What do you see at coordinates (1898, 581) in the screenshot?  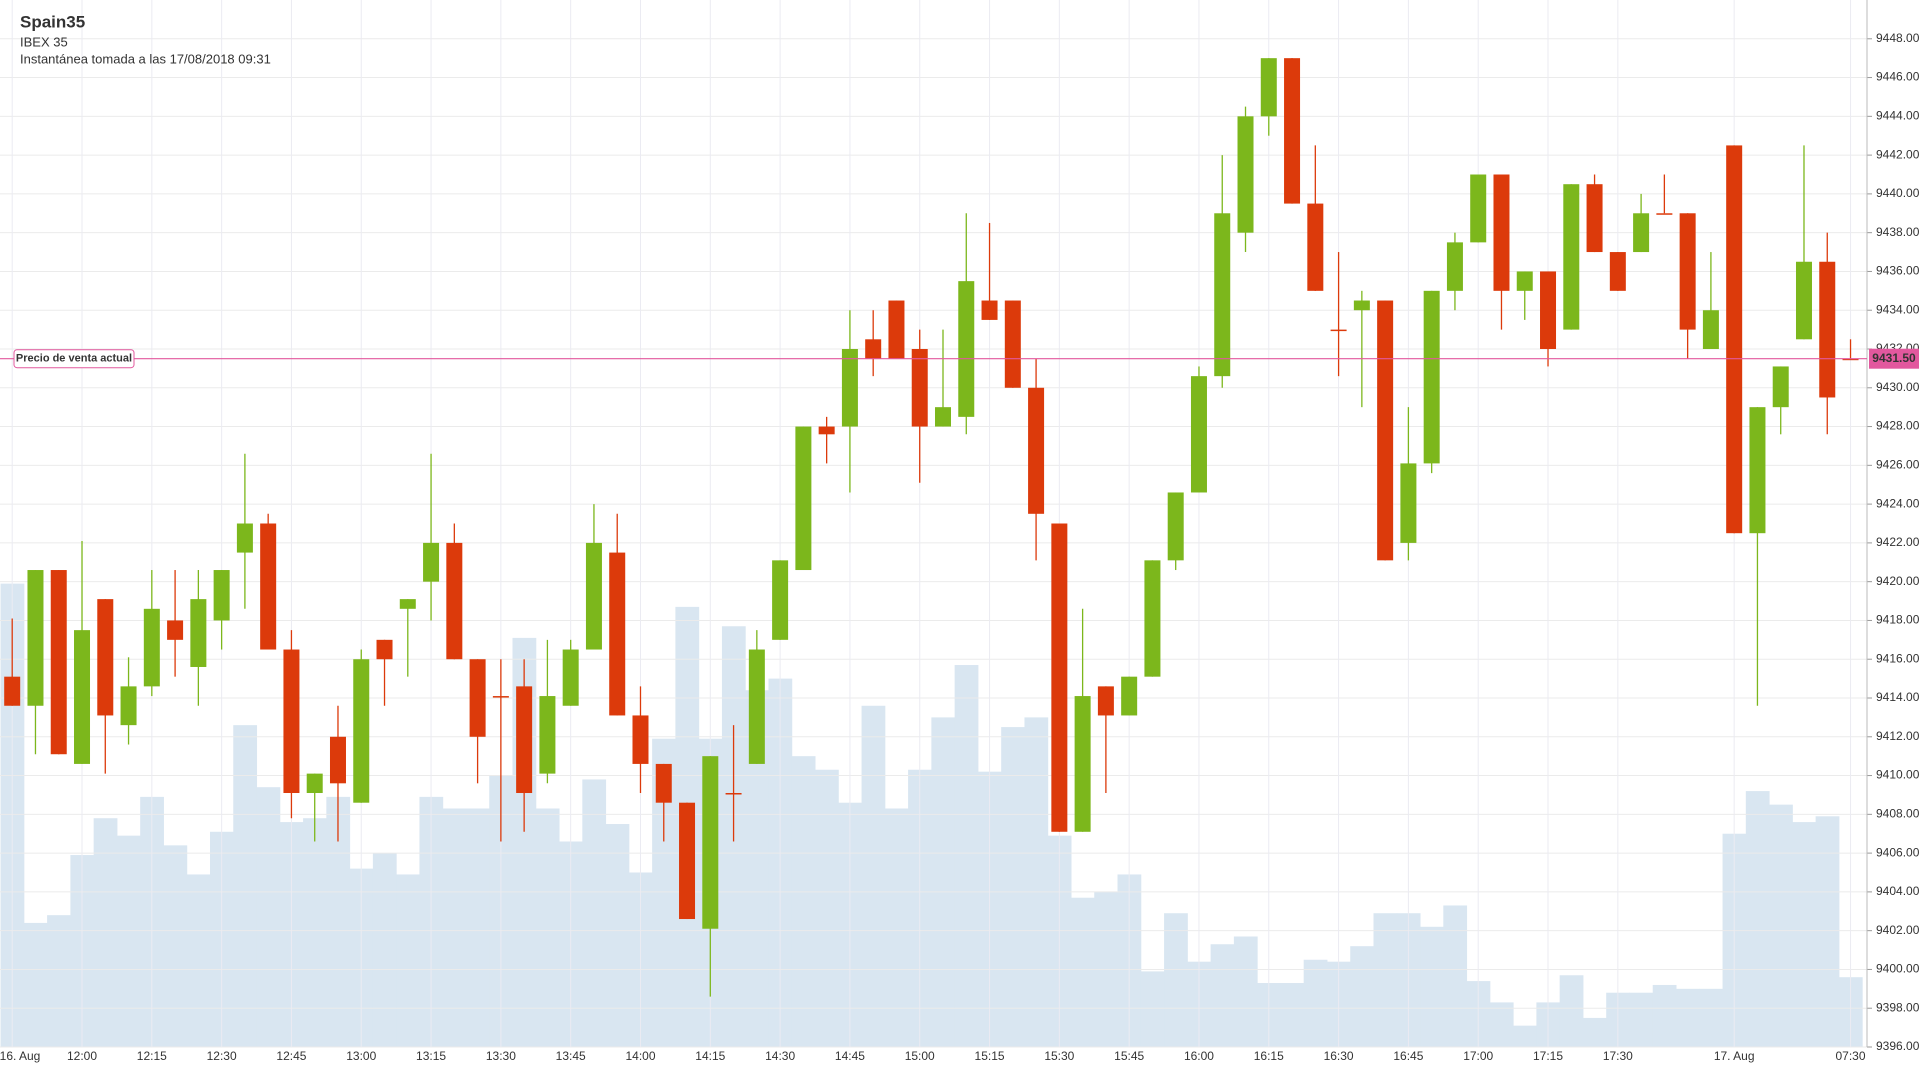 I see `y-tick-label: 9420.00` at bounding box center [1898, 581].